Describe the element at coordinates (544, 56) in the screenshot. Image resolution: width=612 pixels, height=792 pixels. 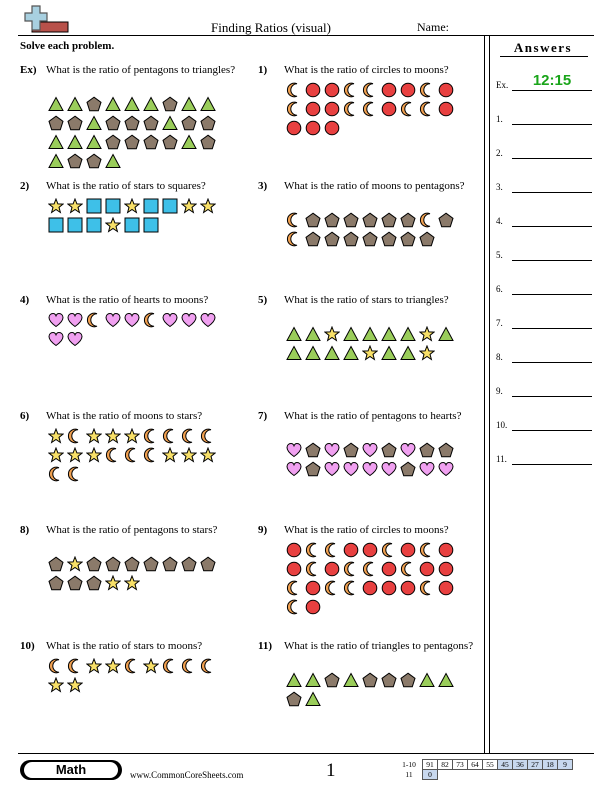
I see `answers-heading-rule` at that location.